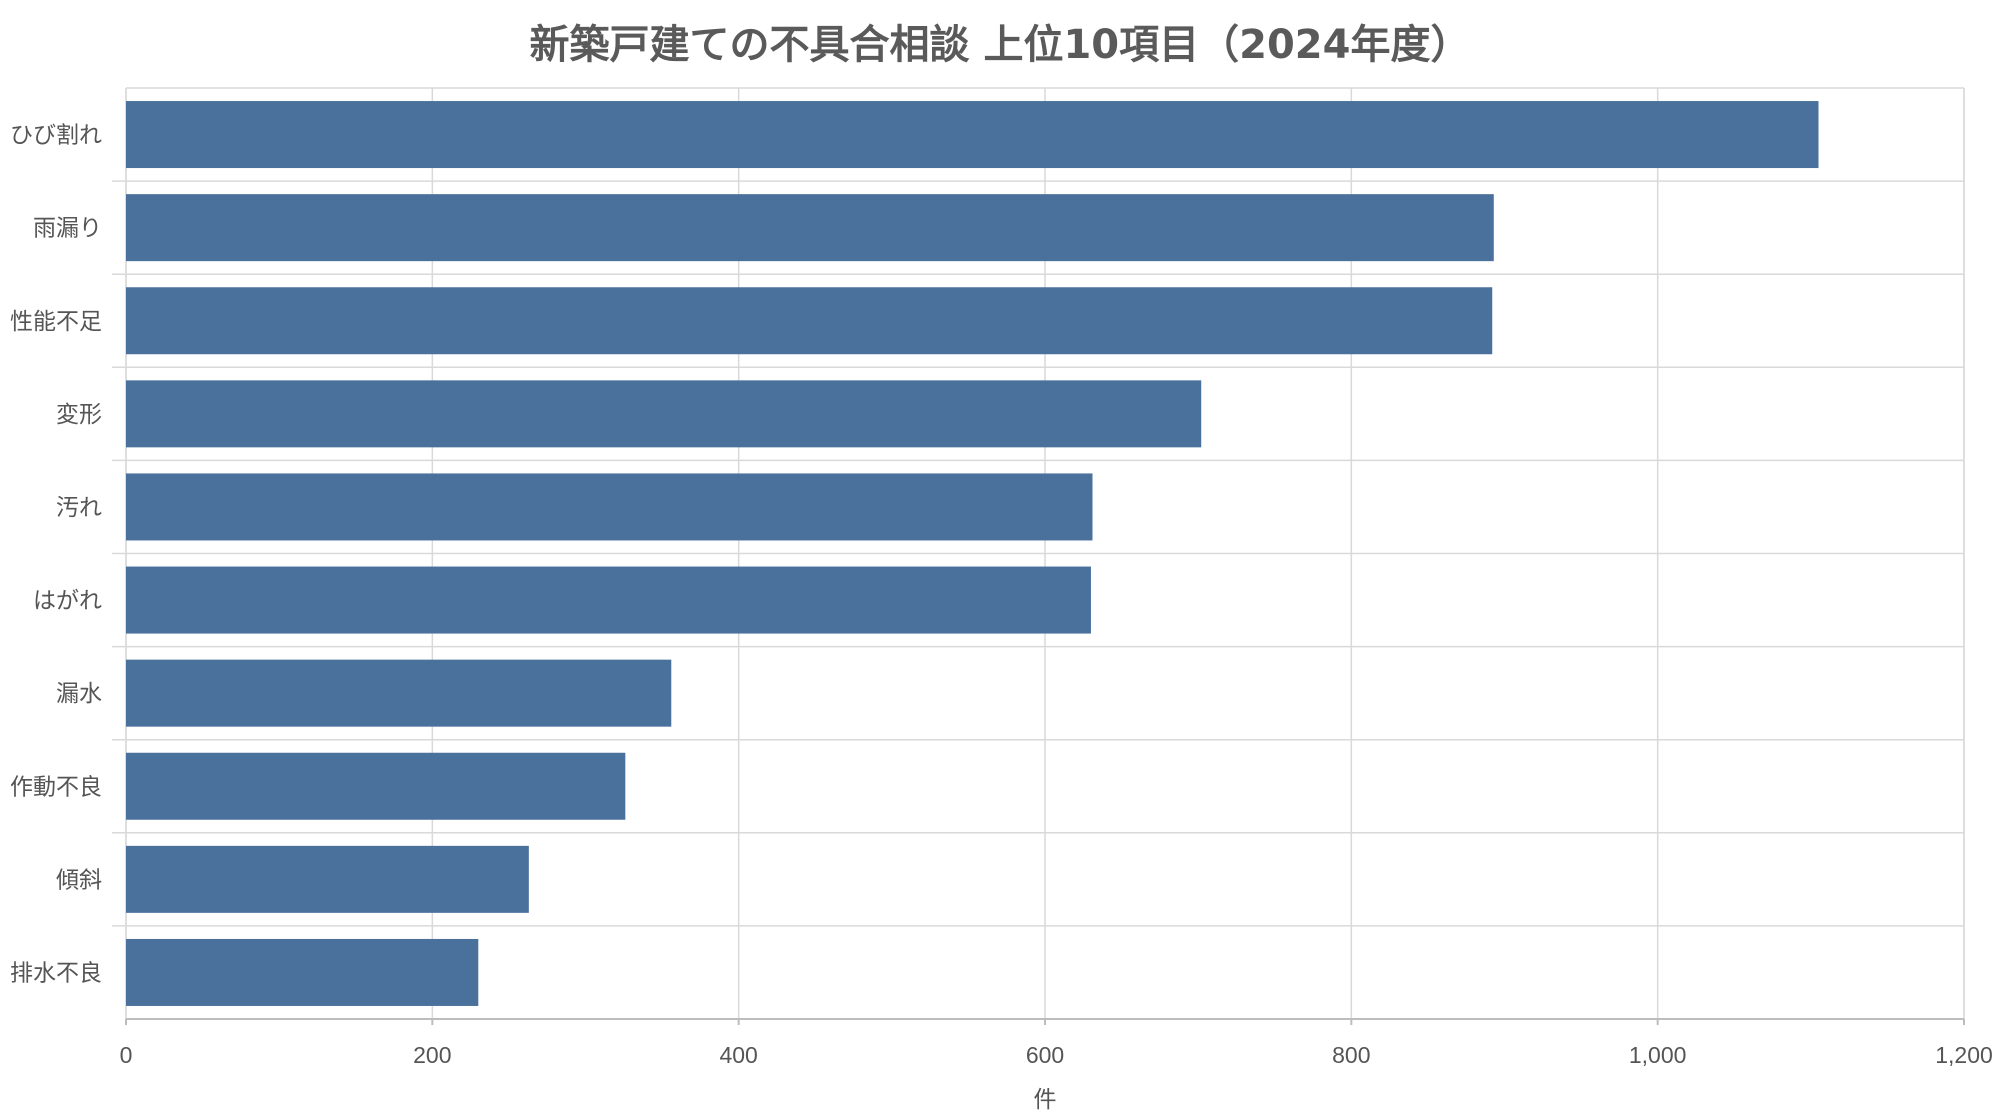 The height and width of the screenshot is (1120, 2000). I want to click on x-axis-ticks: 0 200 400 600 800 1,000 1,200, so click(1056, 1043).